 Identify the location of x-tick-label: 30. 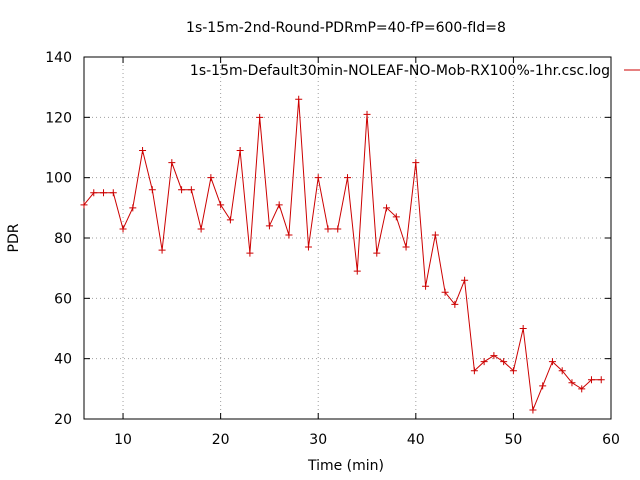
(318, 440).